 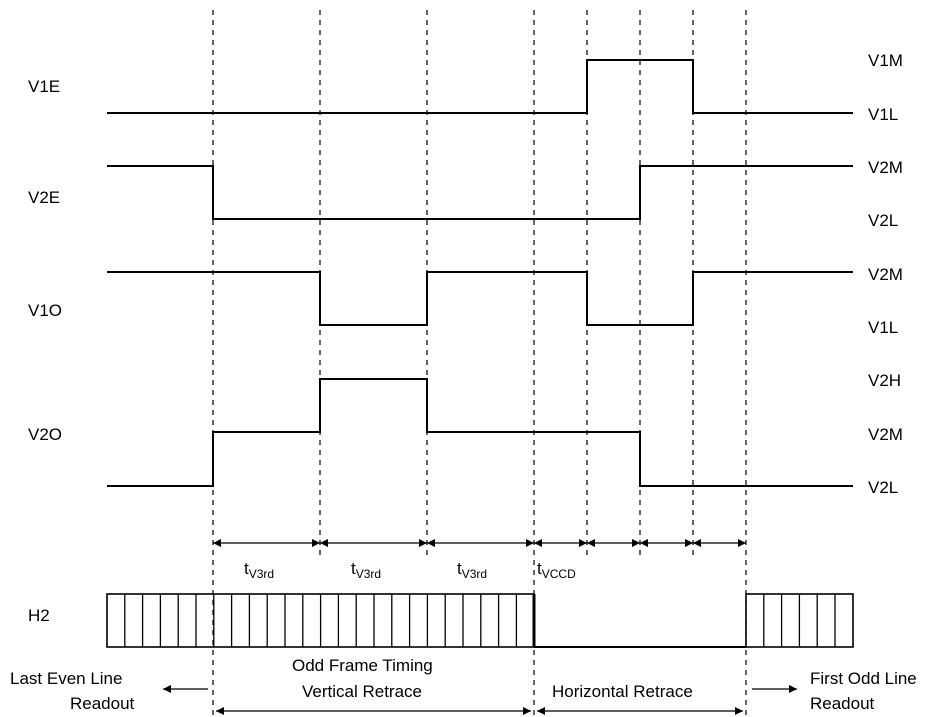 What do you see at coordinates (885, 167) in the screenshot?
I see `level-label-v2m: V2M` at bounding box center [885, 167].